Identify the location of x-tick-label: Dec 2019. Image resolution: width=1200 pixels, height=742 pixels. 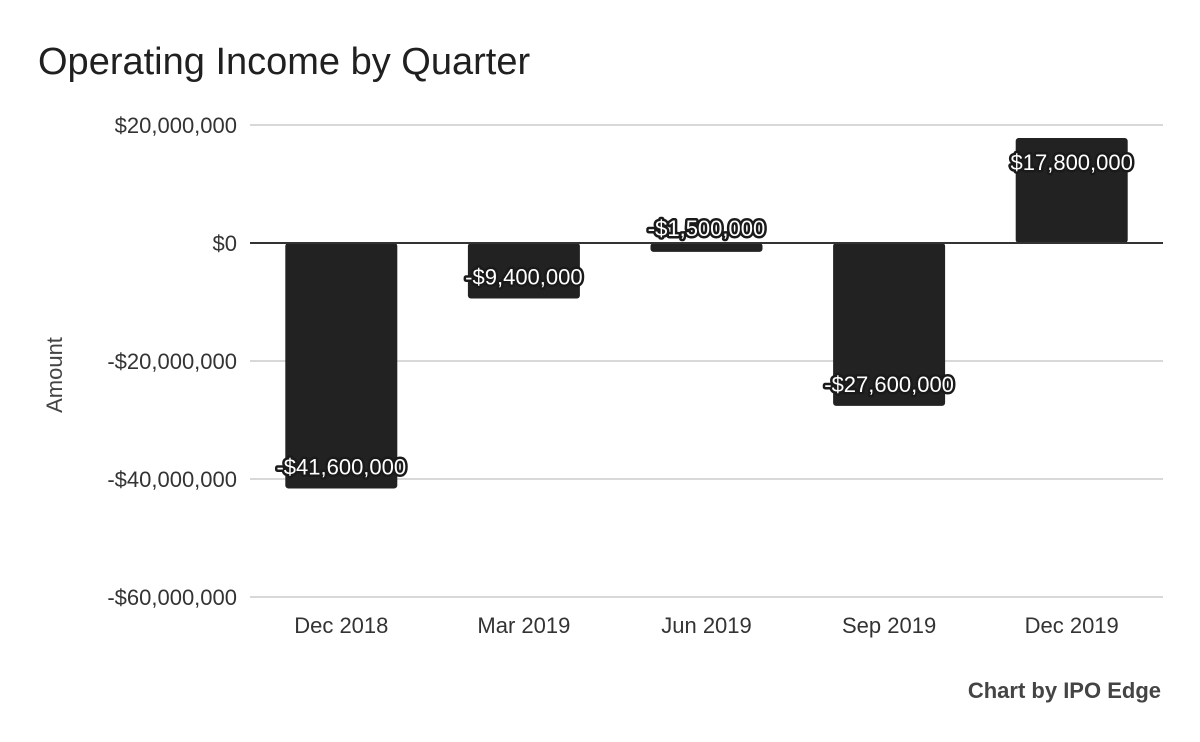
(1072, 625).